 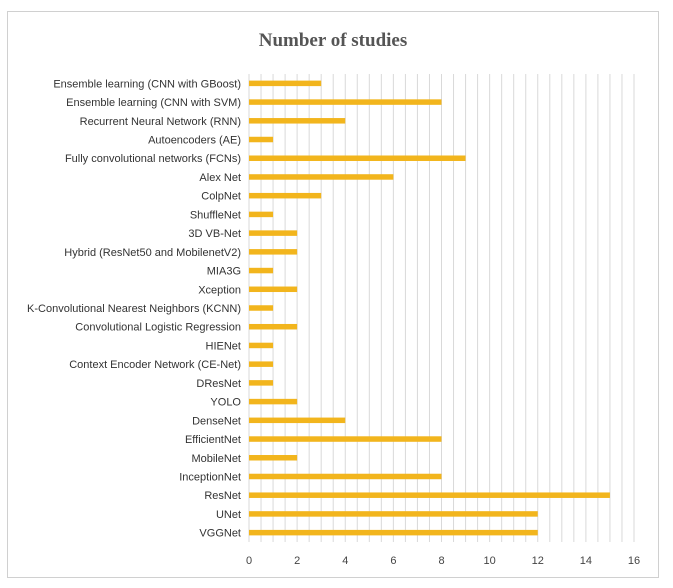 What do you see at coordinates (160, 122) in the screenshot?
I see `category-label: Recurrent Neural Network (RNN)` at bounding box center [160, 122].